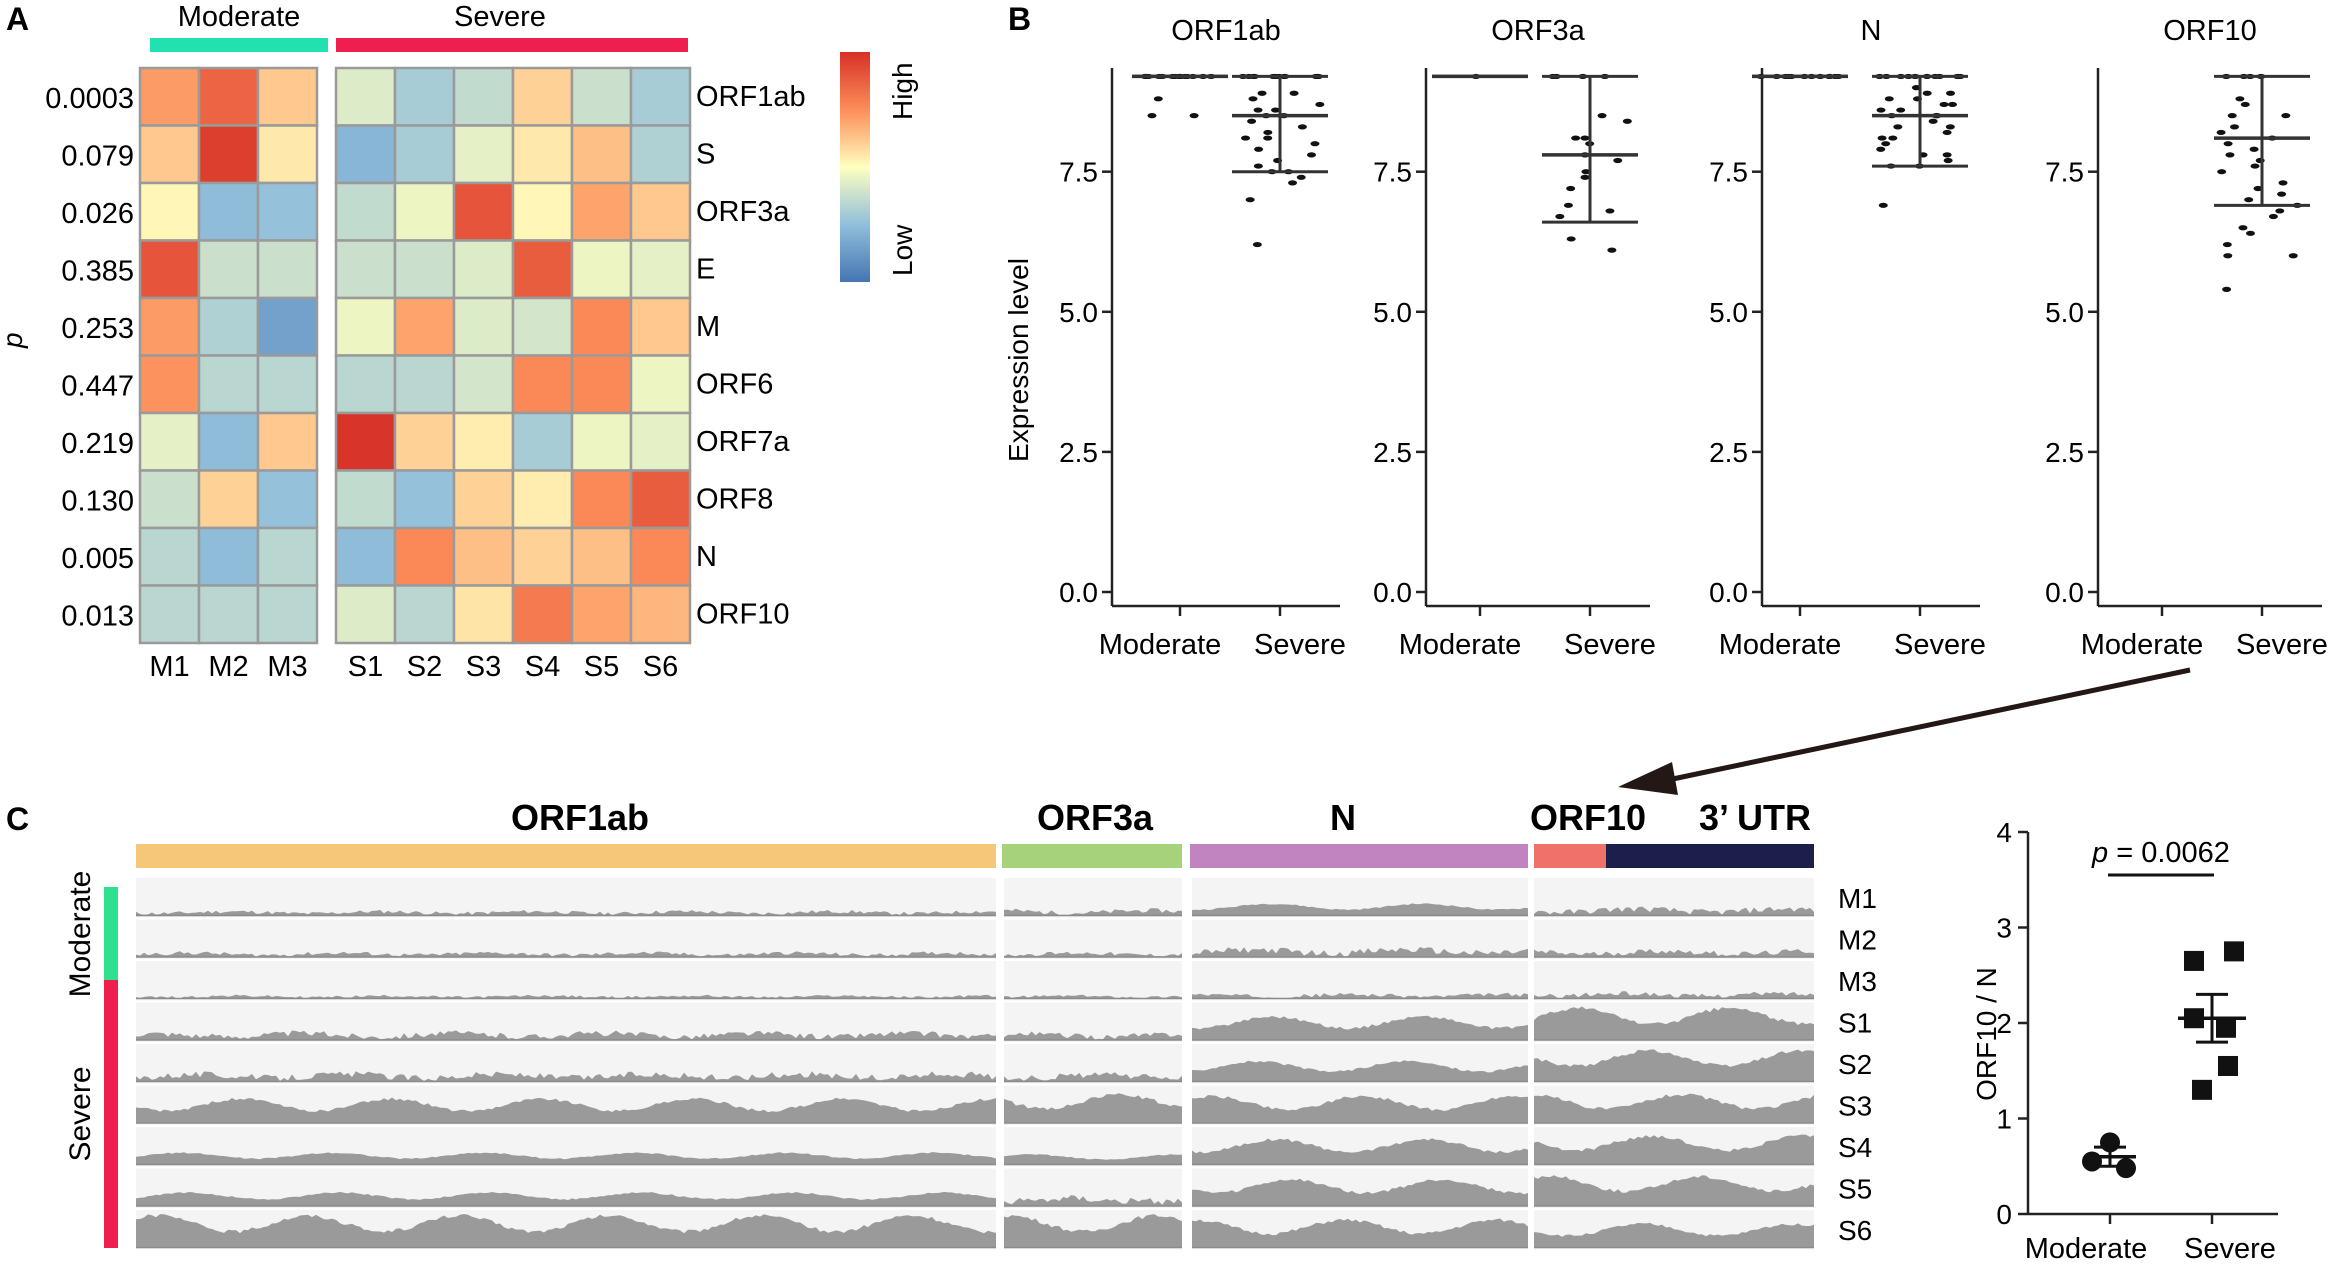 This screenshot has height=1266, width=2334. Describe the element at coordinates (17, 19) in the screenshot. I see `panel-a-label: A` at that location.